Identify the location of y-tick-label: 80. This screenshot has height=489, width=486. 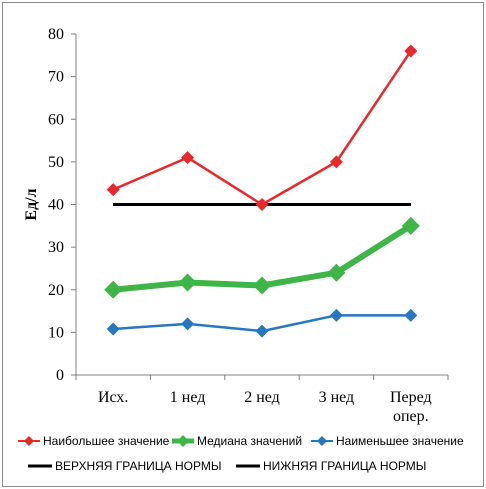
(56, 34).